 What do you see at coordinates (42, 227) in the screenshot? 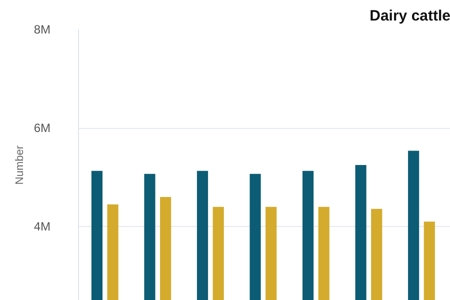
I see `y-tick-label: 4M` at bounding box center [42, 227].